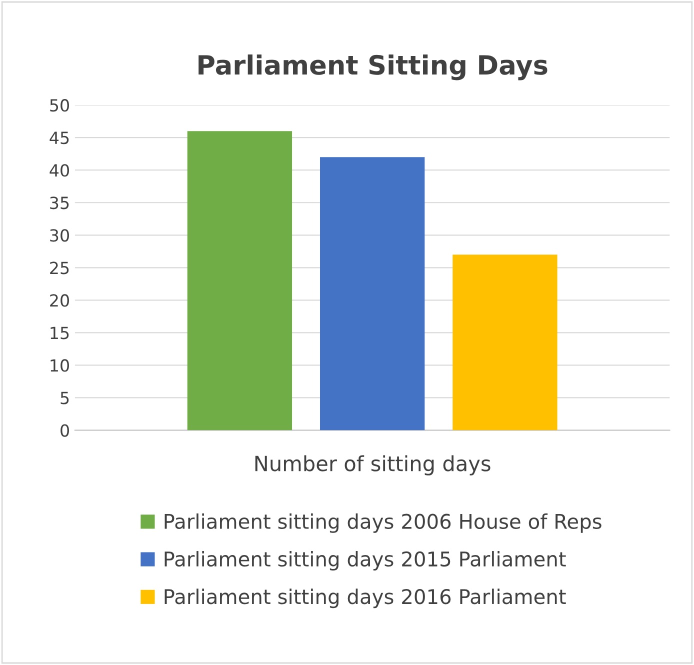 Image resolution: width=694 pixels, height=665 pixels. What do you see at coordinates (373, 67) in the screenshot?
I see `chart-title: Parliament Sitting Days` at bounding box center [373, 67].